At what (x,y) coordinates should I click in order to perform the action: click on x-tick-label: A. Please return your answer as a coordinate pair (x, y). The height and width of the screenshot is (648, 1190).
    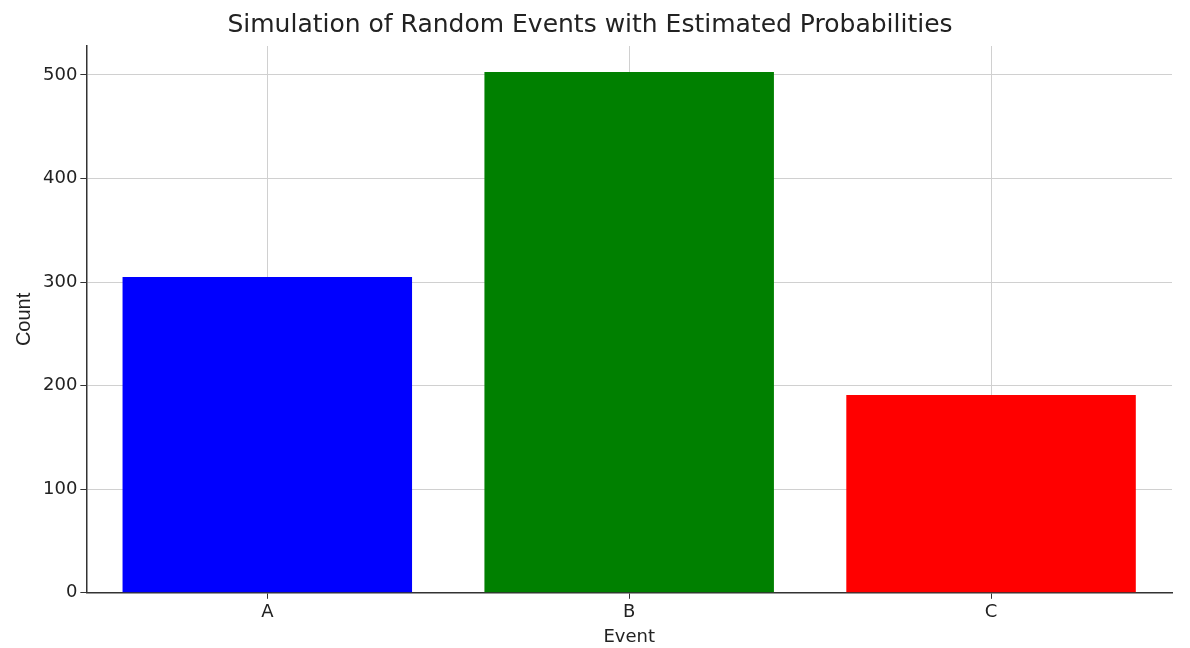
    Looking at the image, I should click on (268, 611).